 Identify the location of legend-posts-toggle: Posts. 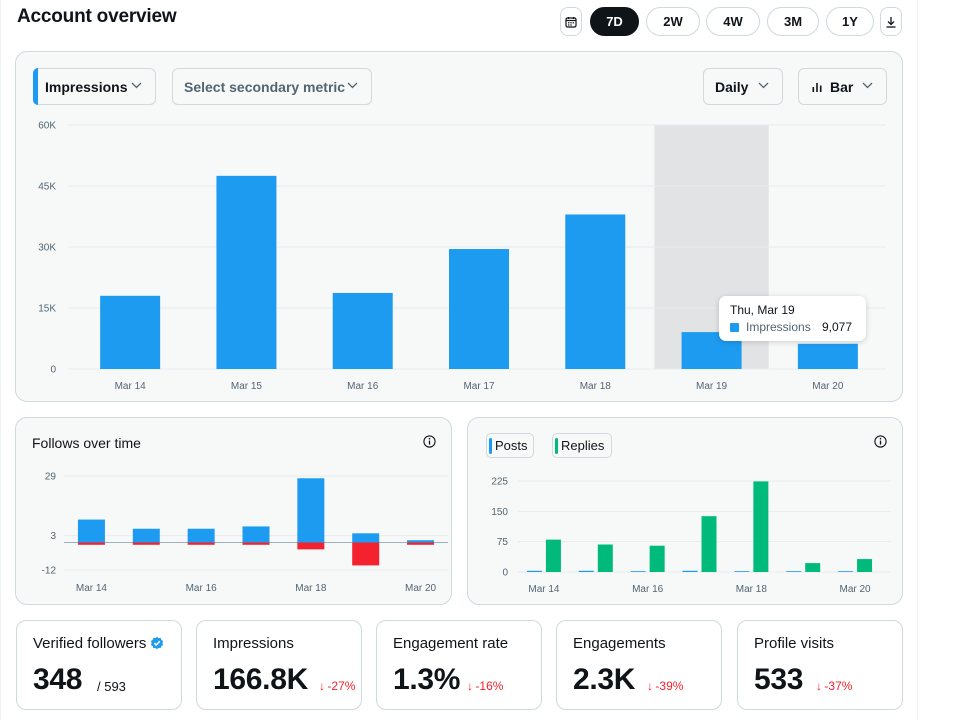
(510, 445).